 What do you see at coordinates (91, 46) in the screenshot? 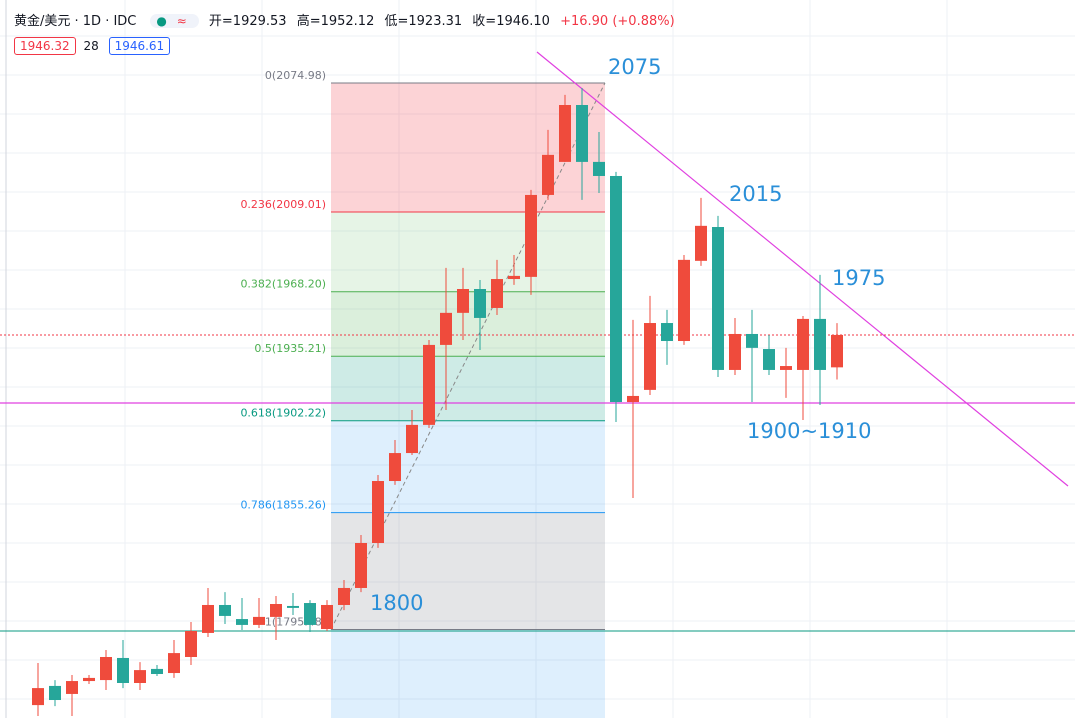
I see `spread: 28` at bounding box center [91, 46].